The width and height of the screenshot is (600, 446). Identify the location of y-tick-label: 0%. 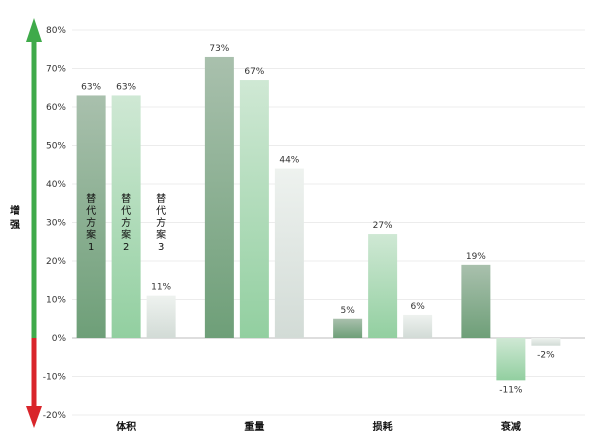
(59, 339).